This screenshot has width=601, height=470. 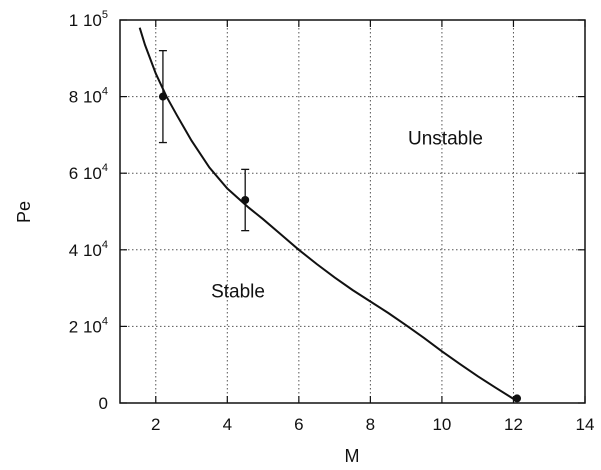 I want to click on y-tick-mantissa: 2 10, so click(x=85, y=326).